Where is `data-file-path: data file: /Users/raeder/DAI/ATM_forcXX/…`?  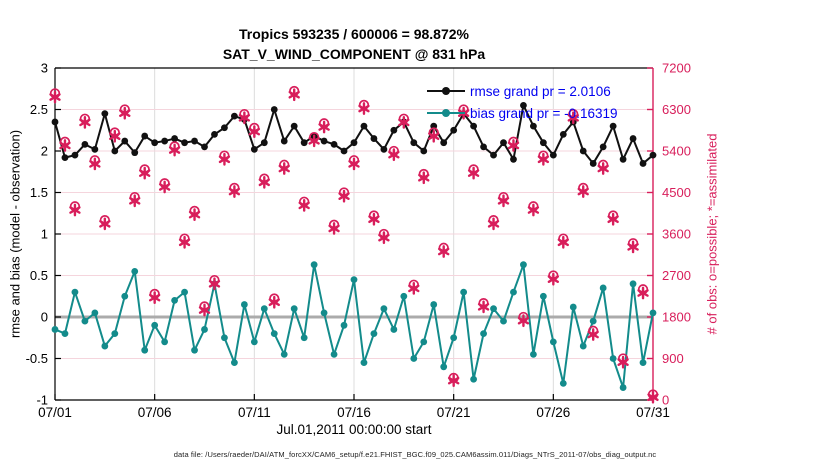
data-file-path: data file: /Users/raeder/DAI/ATM_forcXX/… is located at coordinates (415, 454).